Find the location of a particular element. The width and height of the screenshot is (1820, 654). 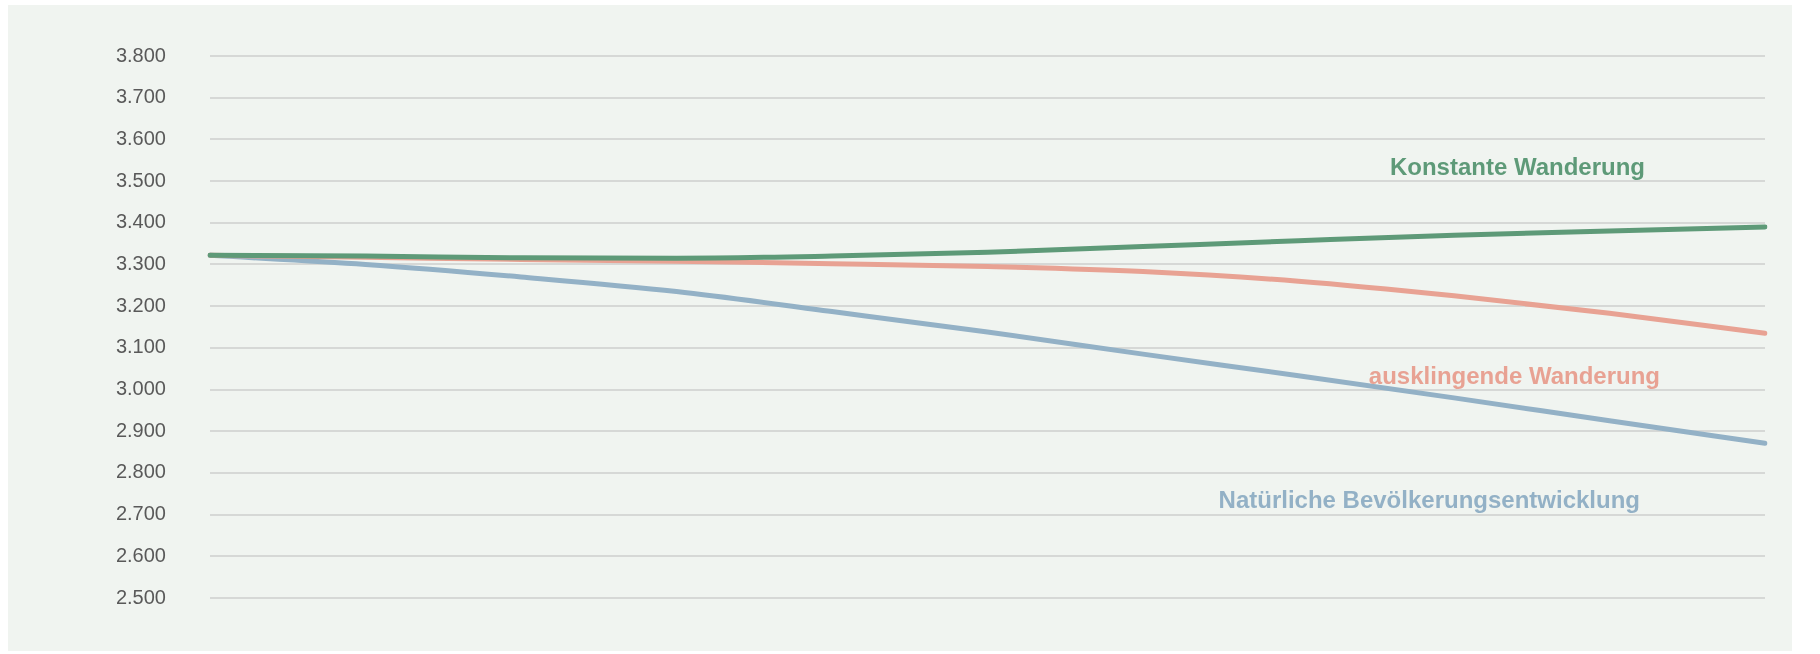

y-tick-label: 2.700 is located at coordinates (140, 513).